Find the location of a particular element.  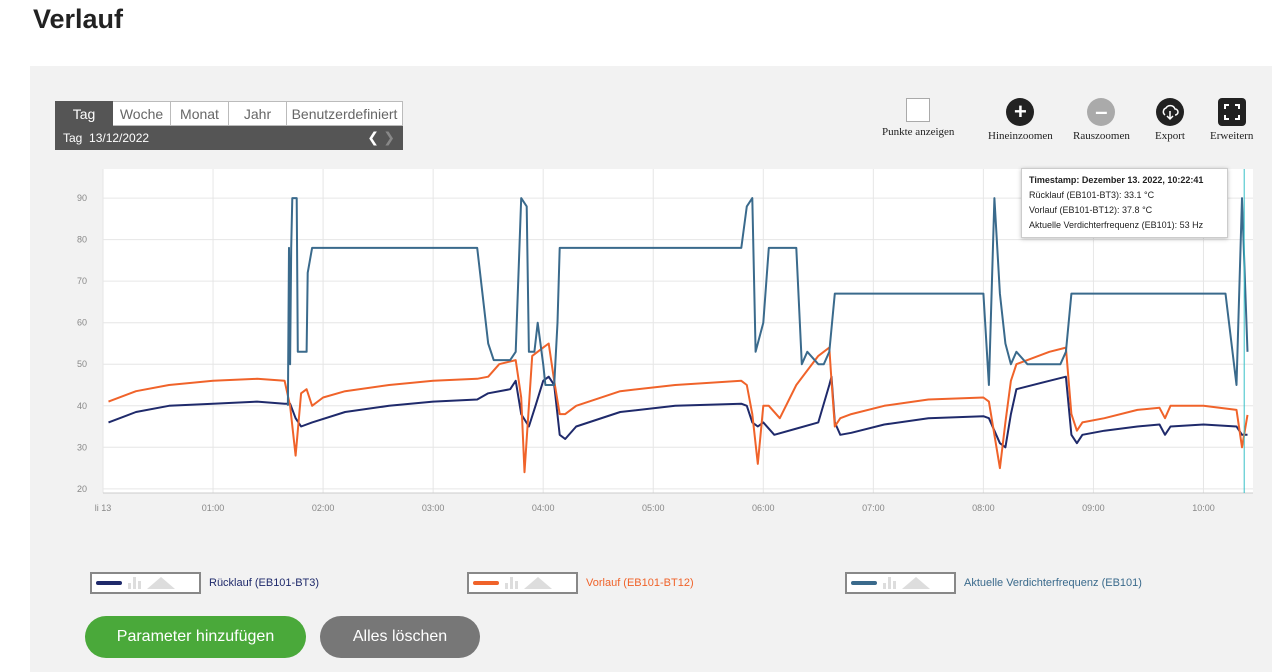

checkbox-icon is located at coordinates (918, 110).